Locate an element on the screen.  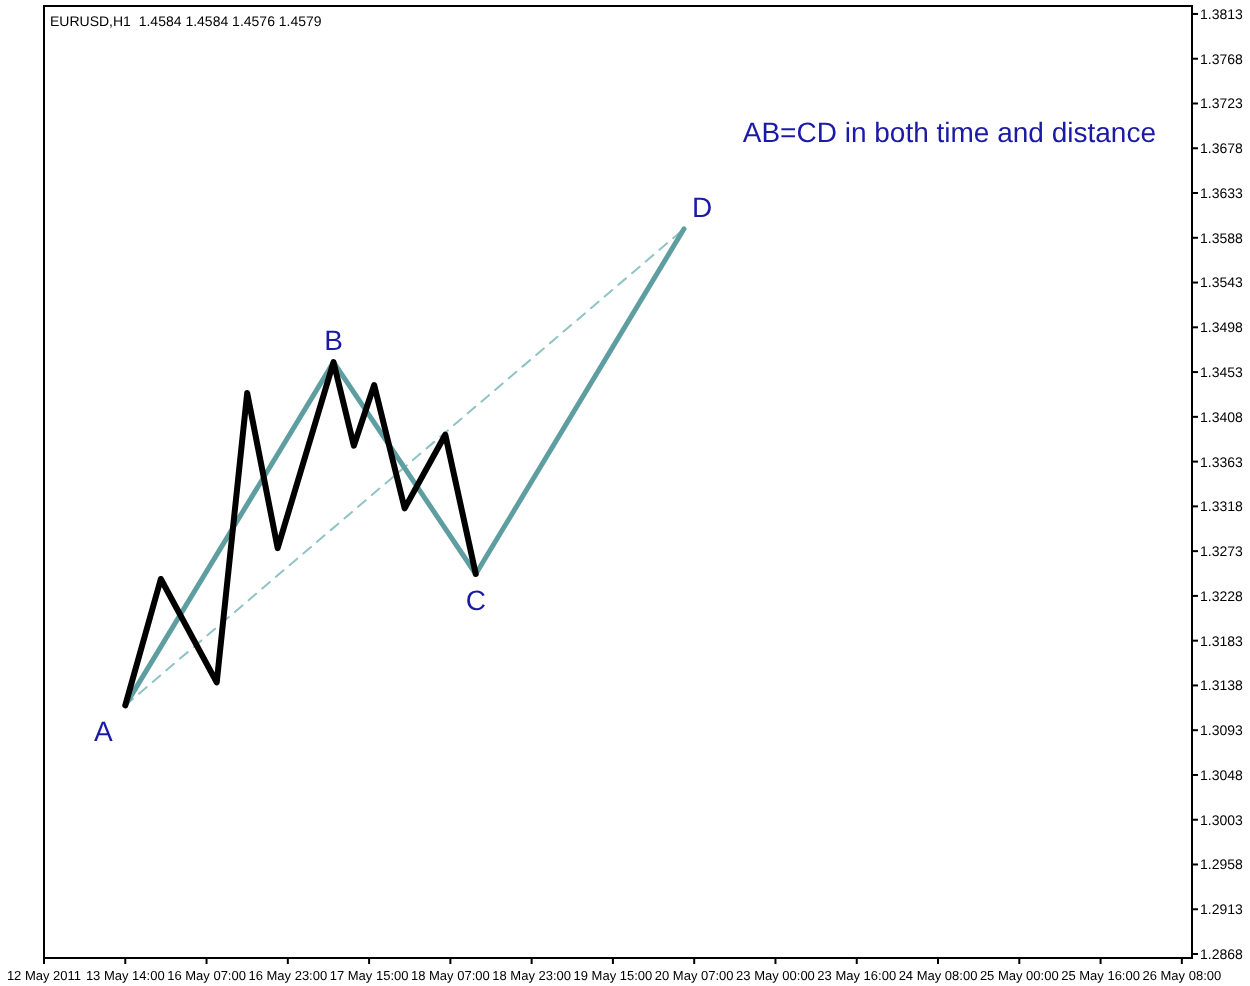
annotation: D is located at coordinates (702, 206).